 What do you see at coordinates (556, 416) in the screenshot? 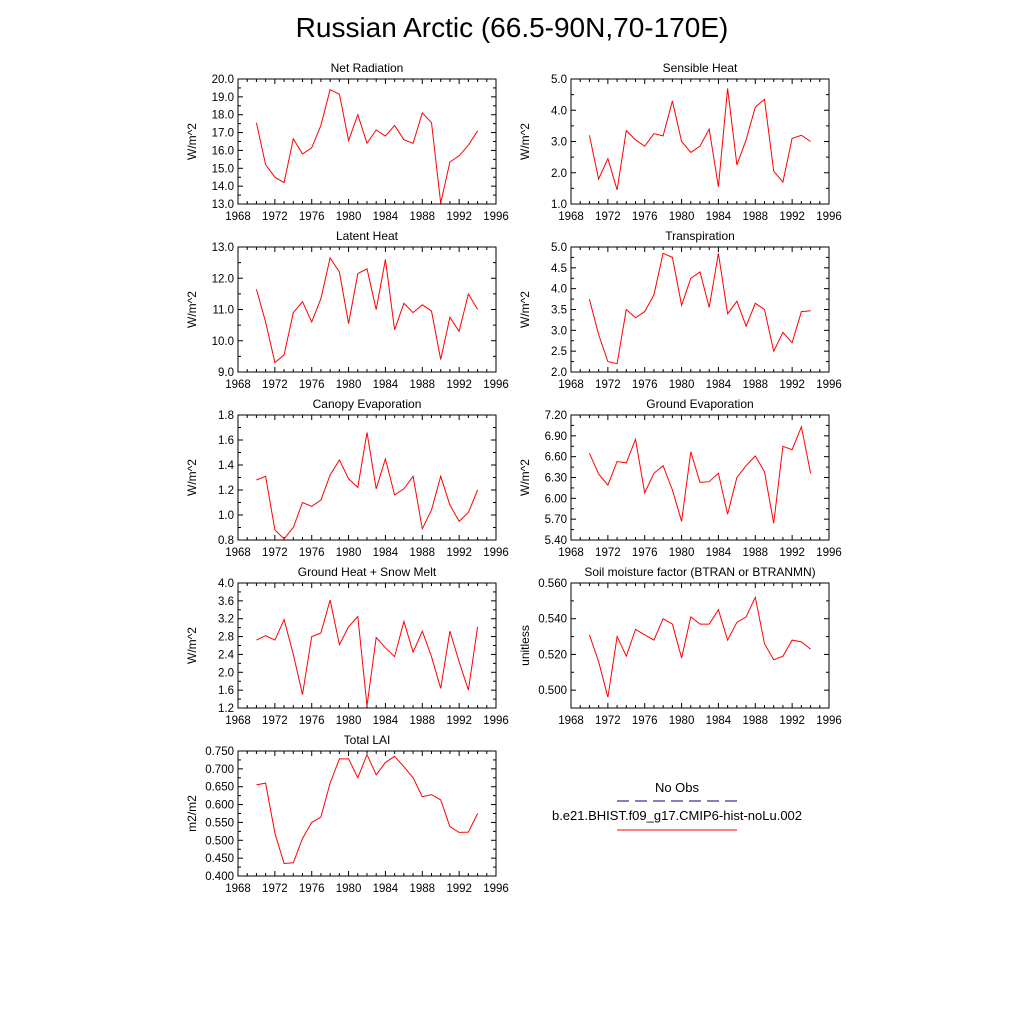
I see `y-tick-label: 7.20` at bounding box center [556, 416].